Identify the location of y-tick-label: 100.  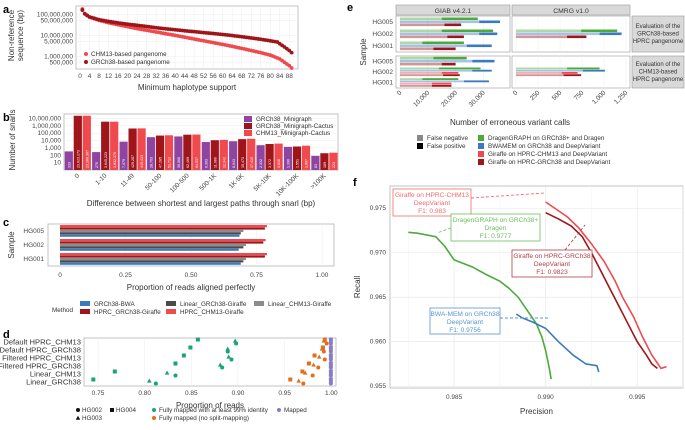
(55, 155).